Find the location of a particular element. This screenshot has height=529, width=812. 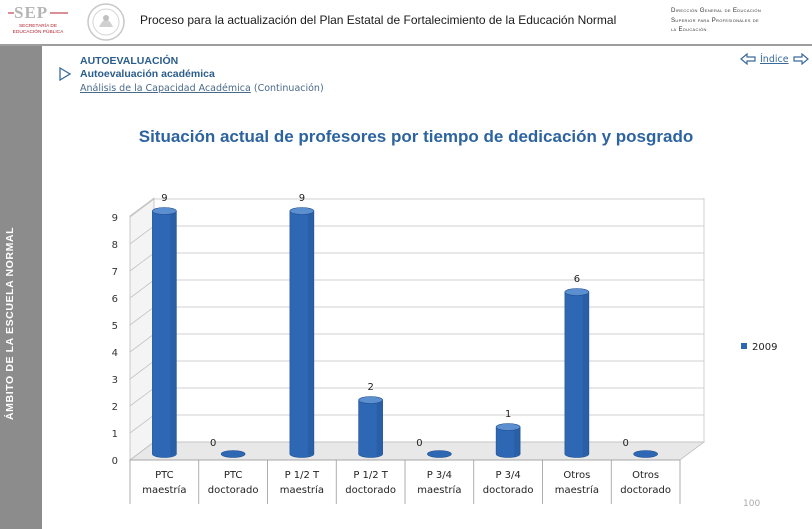

page-number: 100 is located at coordinates (752, 504).